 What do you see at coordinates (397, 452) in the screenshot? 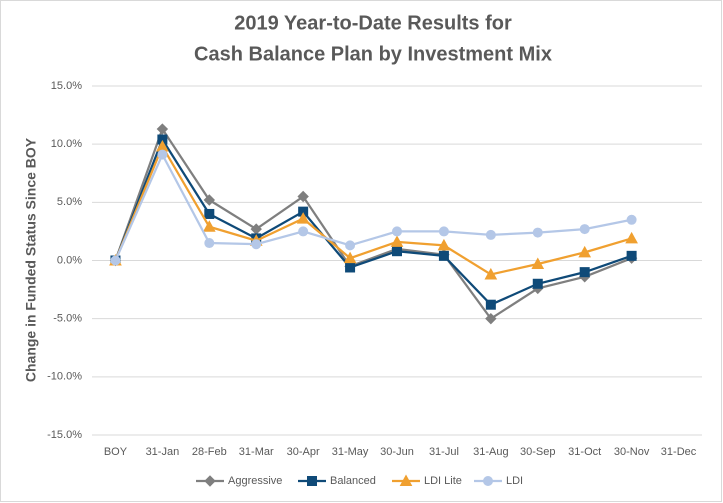
I see `x-tick-label: 30-Jun` at bounding box center [397, 452].